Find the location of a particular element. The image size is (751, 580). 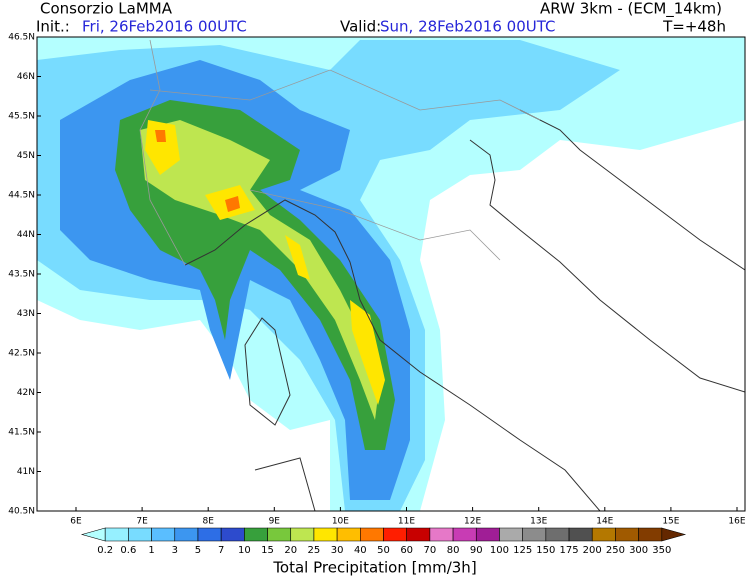

colorbar-label: 10 is located at coordinates (244, 550).